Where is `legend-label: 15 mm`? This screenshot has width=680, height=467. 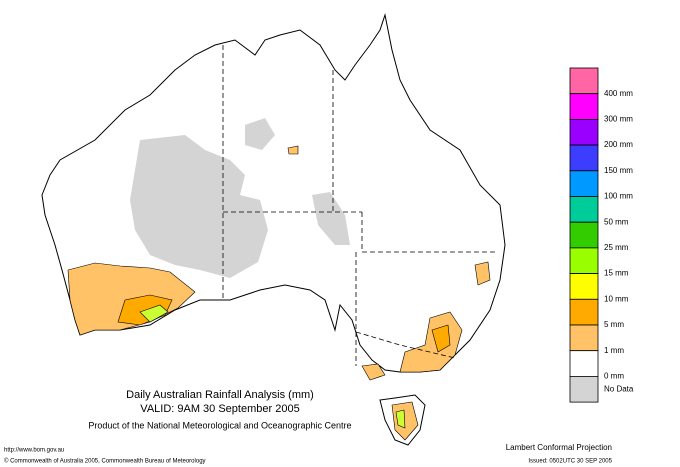 legend-label: 15 mm is located at coordinates (616, 273).